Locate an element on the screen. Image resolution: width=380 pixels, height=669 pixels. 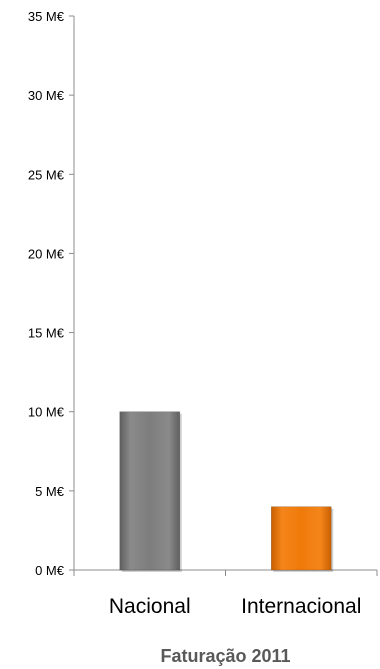
y-tick-label: 25 M€ is located at coordinates (46, 174).